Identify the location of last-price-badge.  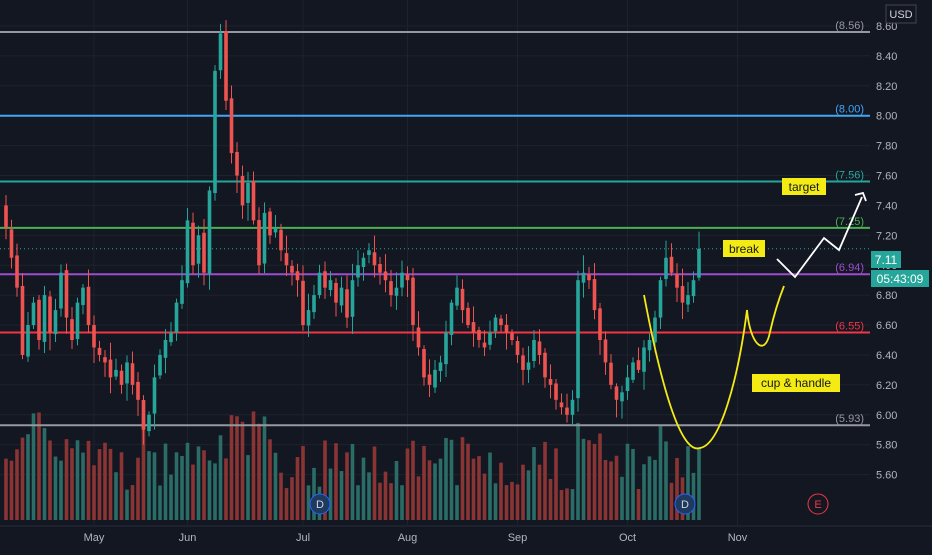
(886, 259).